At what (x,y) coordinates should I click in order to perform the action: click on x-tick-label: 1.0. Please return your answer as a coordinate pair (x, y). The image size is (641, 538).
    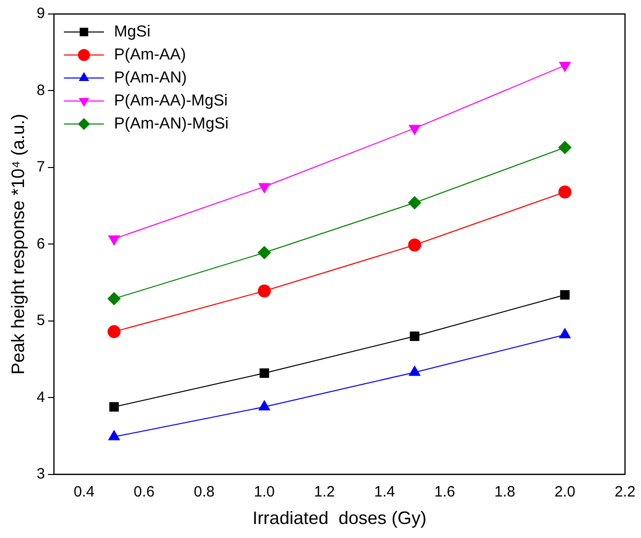
    Looking at the image, I should click on (264, 492).